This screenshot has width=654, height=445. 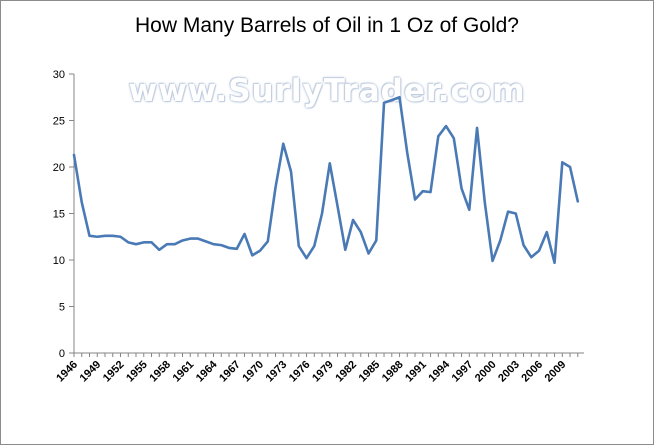 What do you see at coordinates (300, 372) in the screenshot?
I see `x-tick-label: 1976` at bounding box center [300, 372].